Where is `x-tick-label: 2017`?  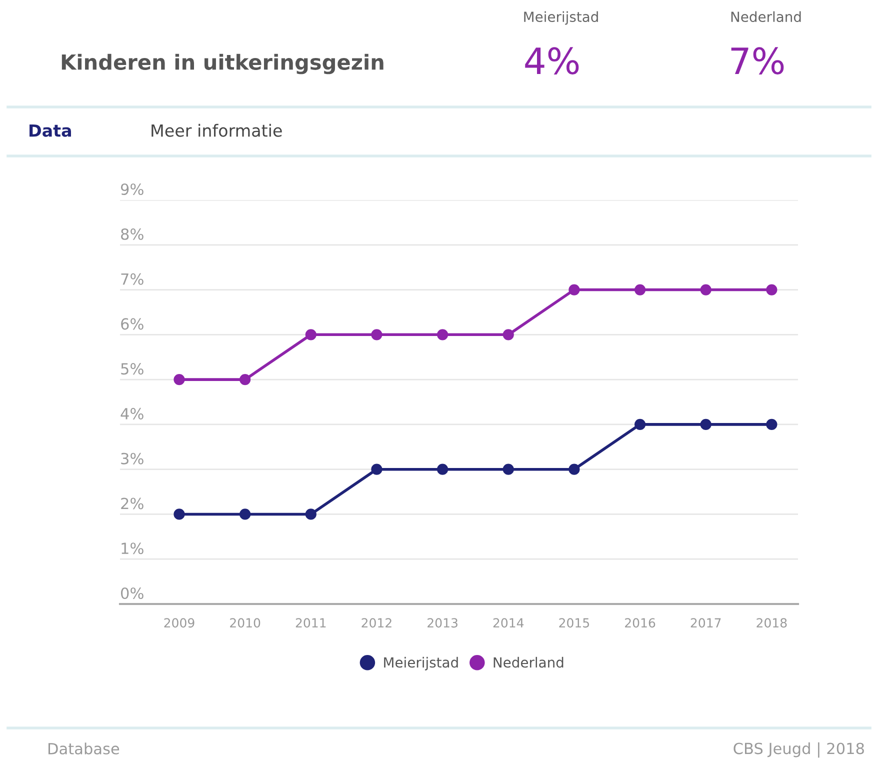
x-tick-label: 2017 is located at coordinates (705, 623).